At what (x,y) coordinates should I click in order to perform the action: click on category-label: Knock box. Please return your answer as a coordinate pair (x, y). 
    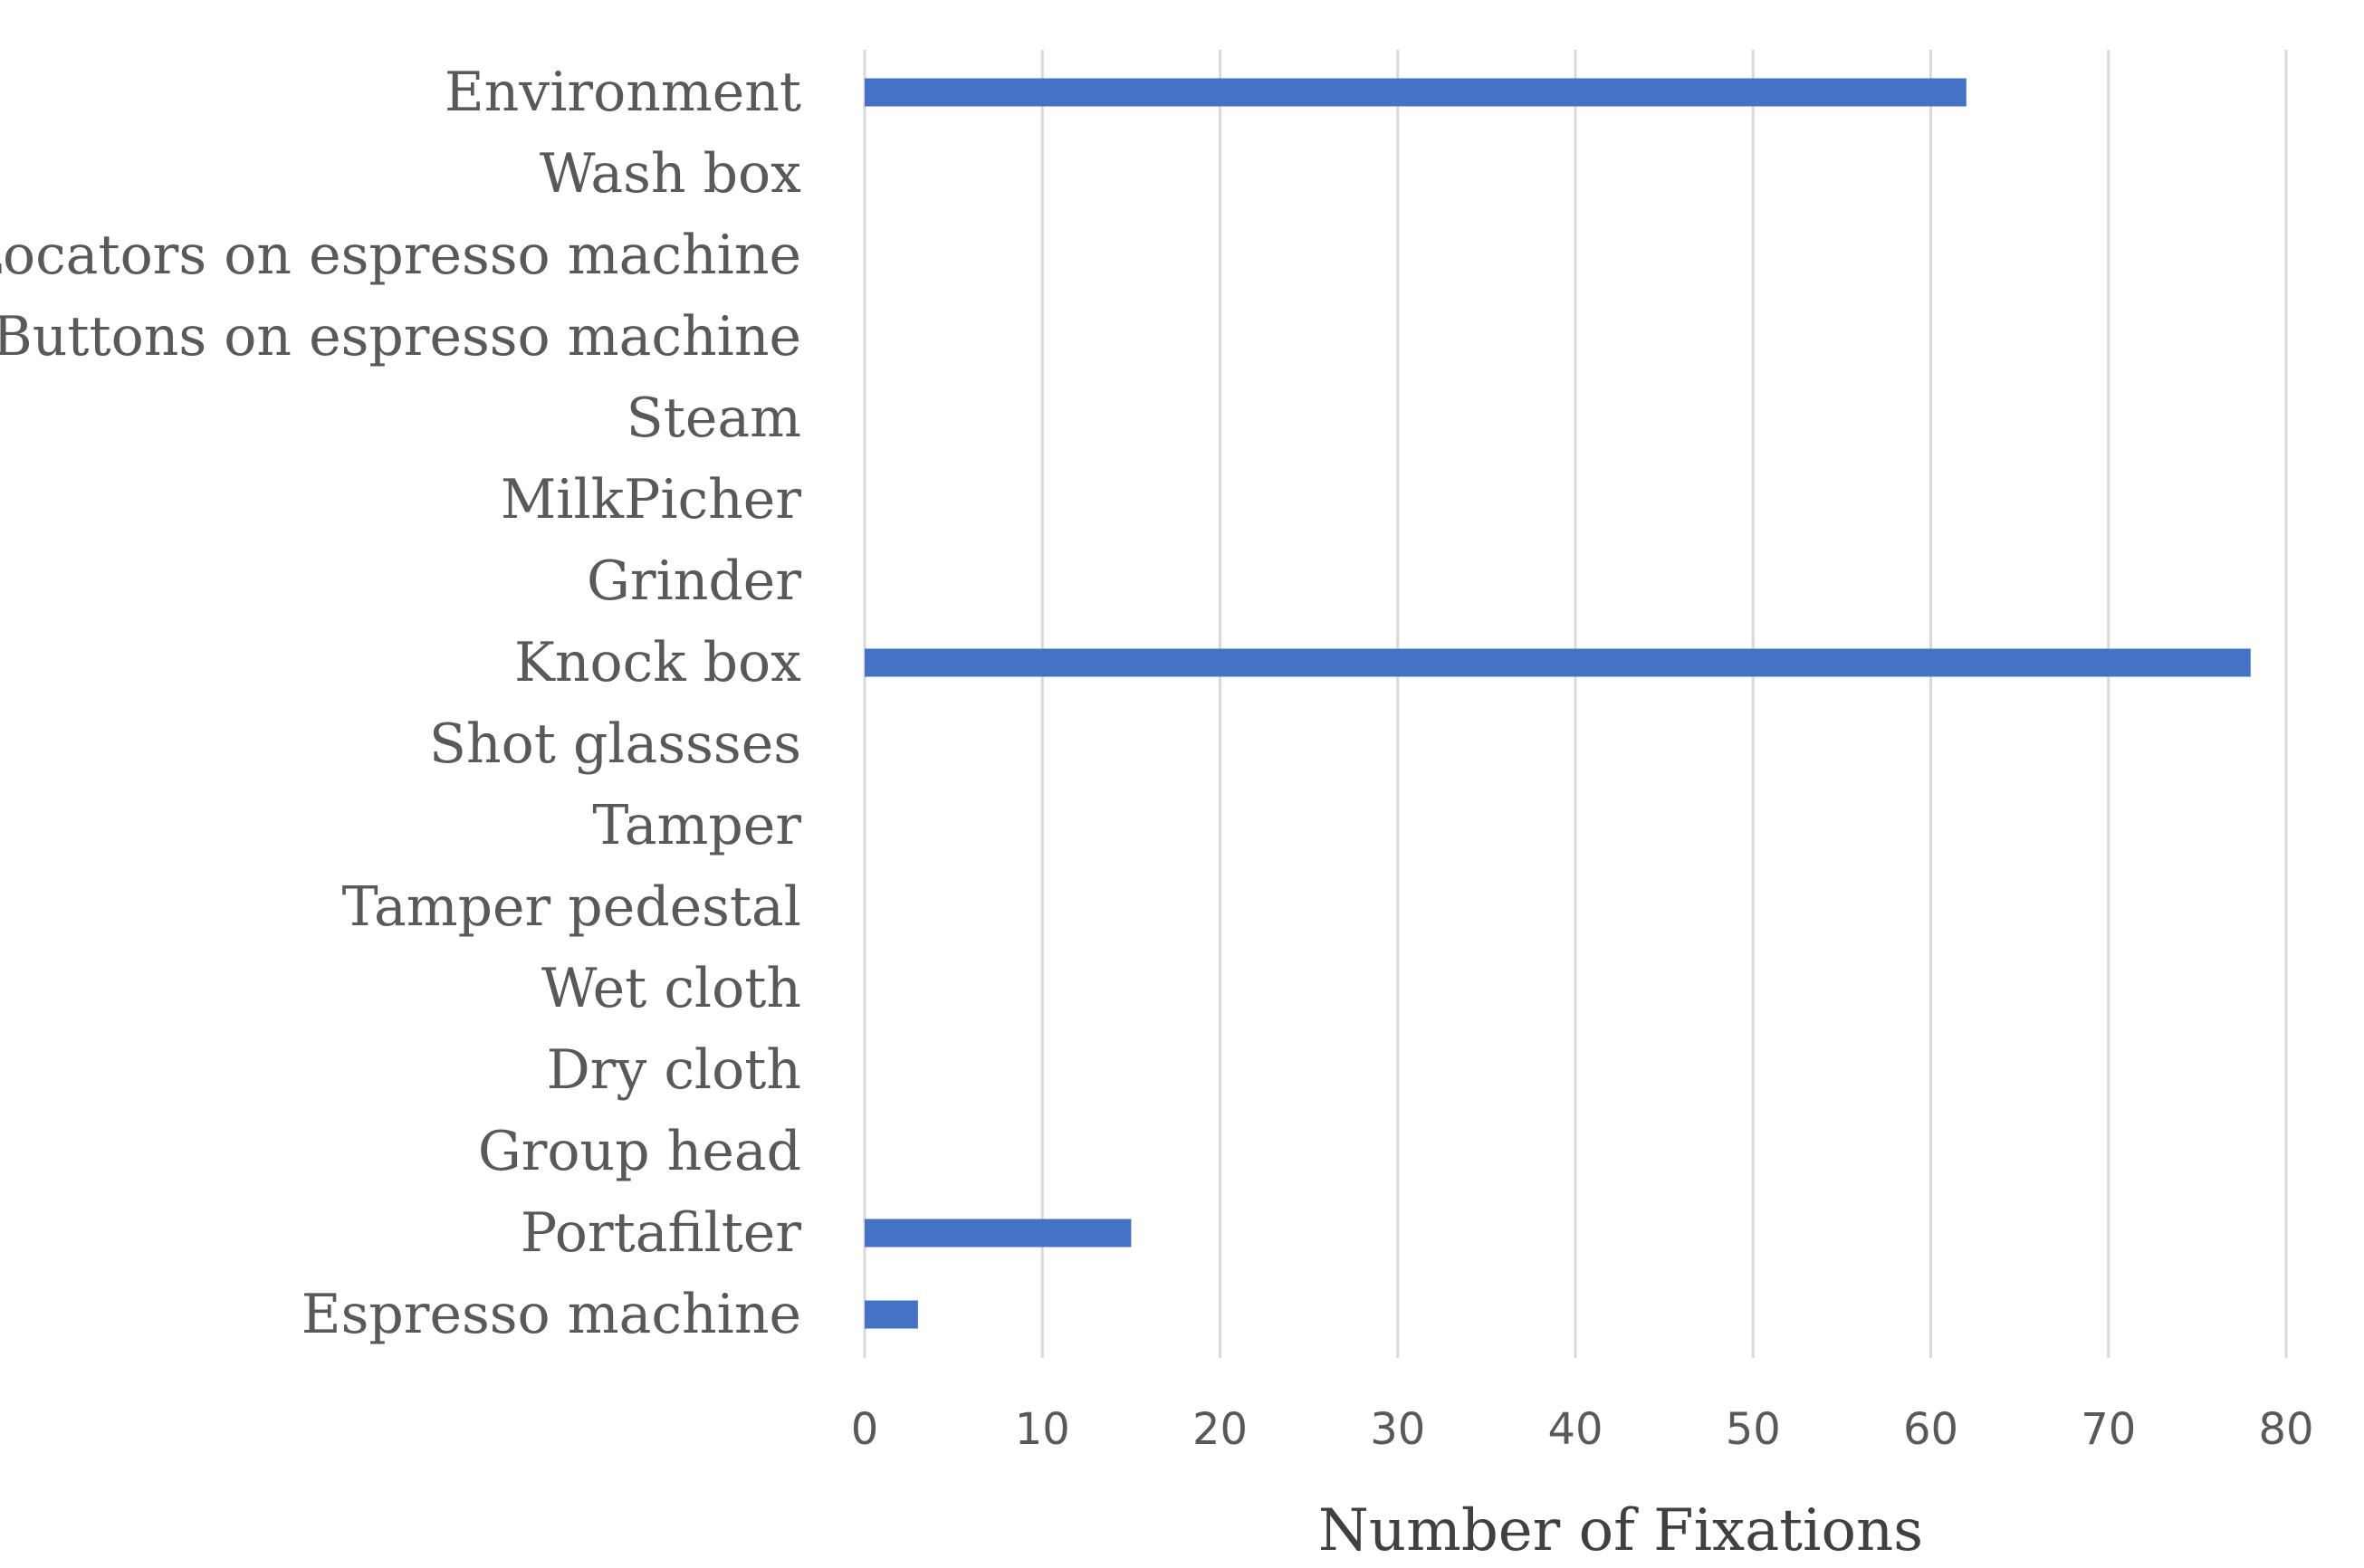
    Looking at the image, I should click on (657, 662).